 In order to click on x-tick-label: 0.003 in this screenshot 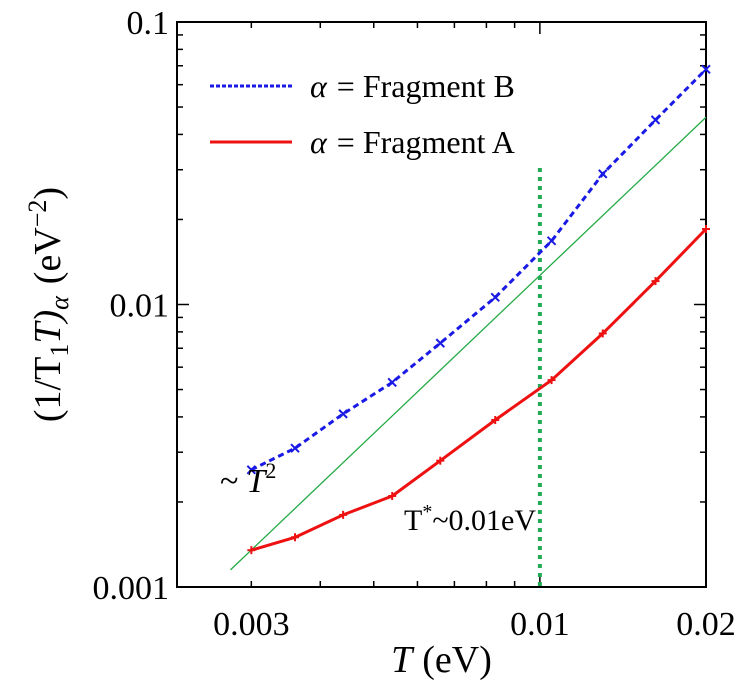, I will do `click(251, 624)`.